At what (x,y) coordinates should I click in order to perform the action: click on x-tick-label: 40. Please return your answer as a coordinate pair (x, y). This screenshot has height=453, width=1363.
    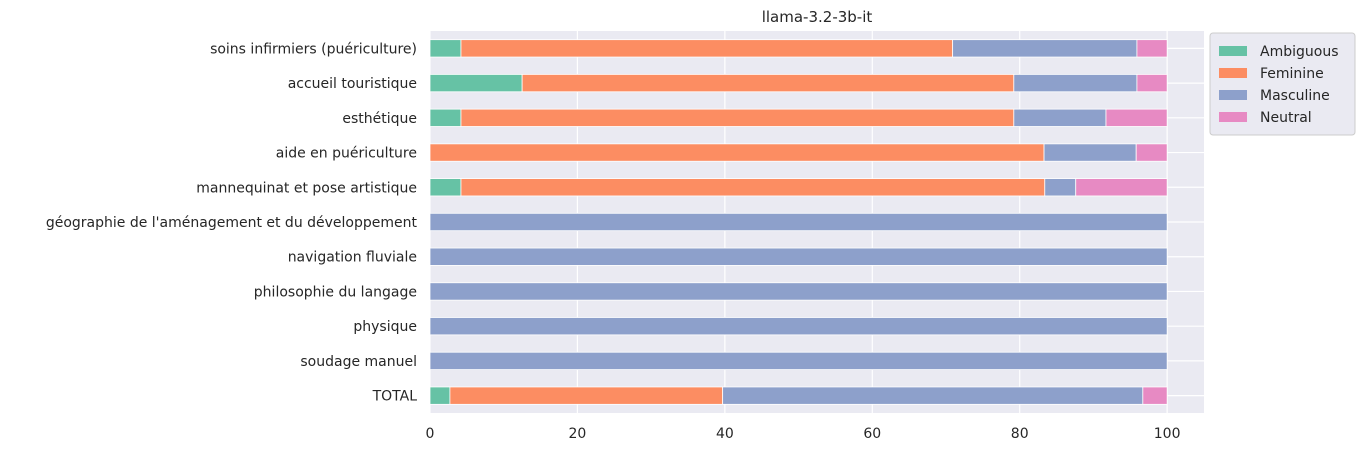
    Looking at the image, I should click on (725, 434).